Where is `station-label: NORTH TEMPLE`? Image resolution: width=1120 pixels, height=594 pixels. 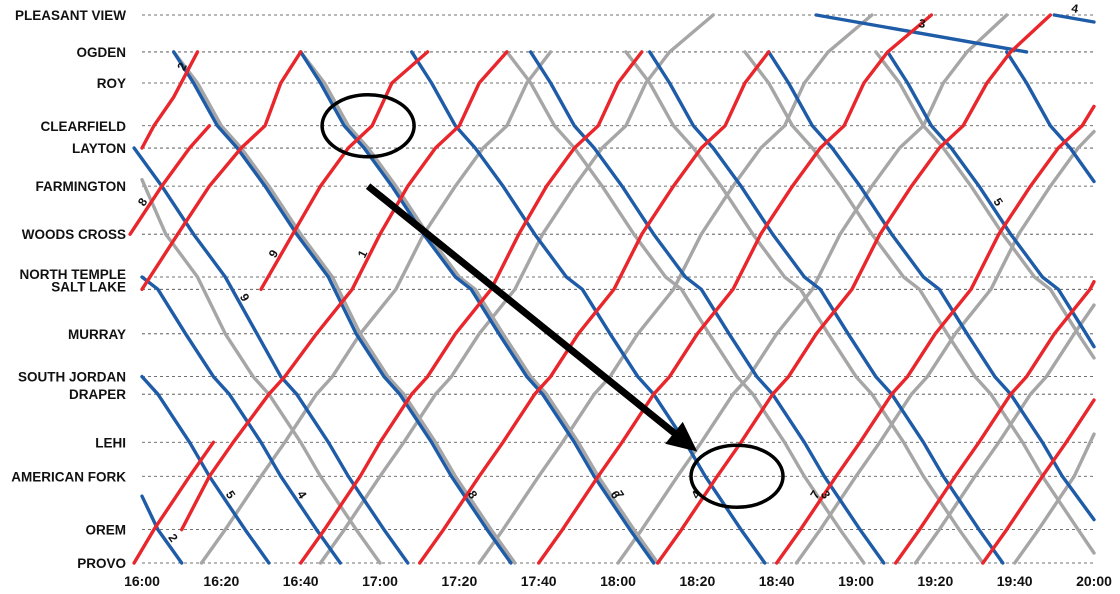
station-label: NORTH TEMPLE is located at coordinates (73, 274).